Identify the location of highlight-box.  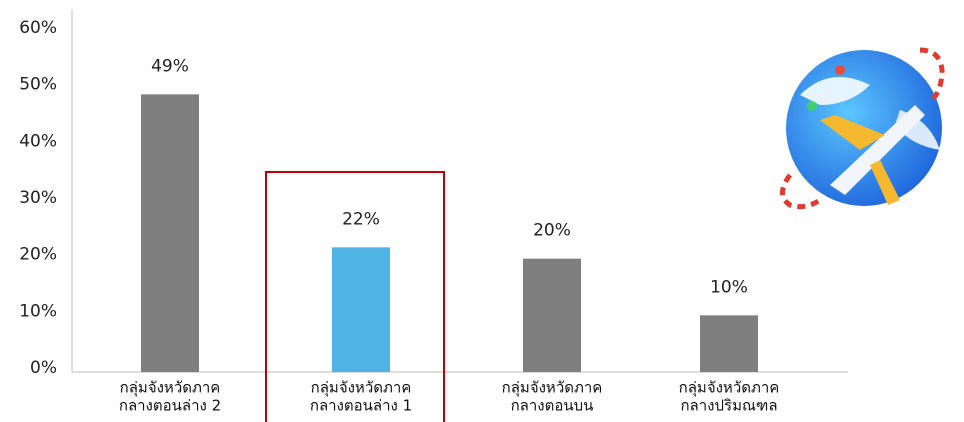
(355, 296).